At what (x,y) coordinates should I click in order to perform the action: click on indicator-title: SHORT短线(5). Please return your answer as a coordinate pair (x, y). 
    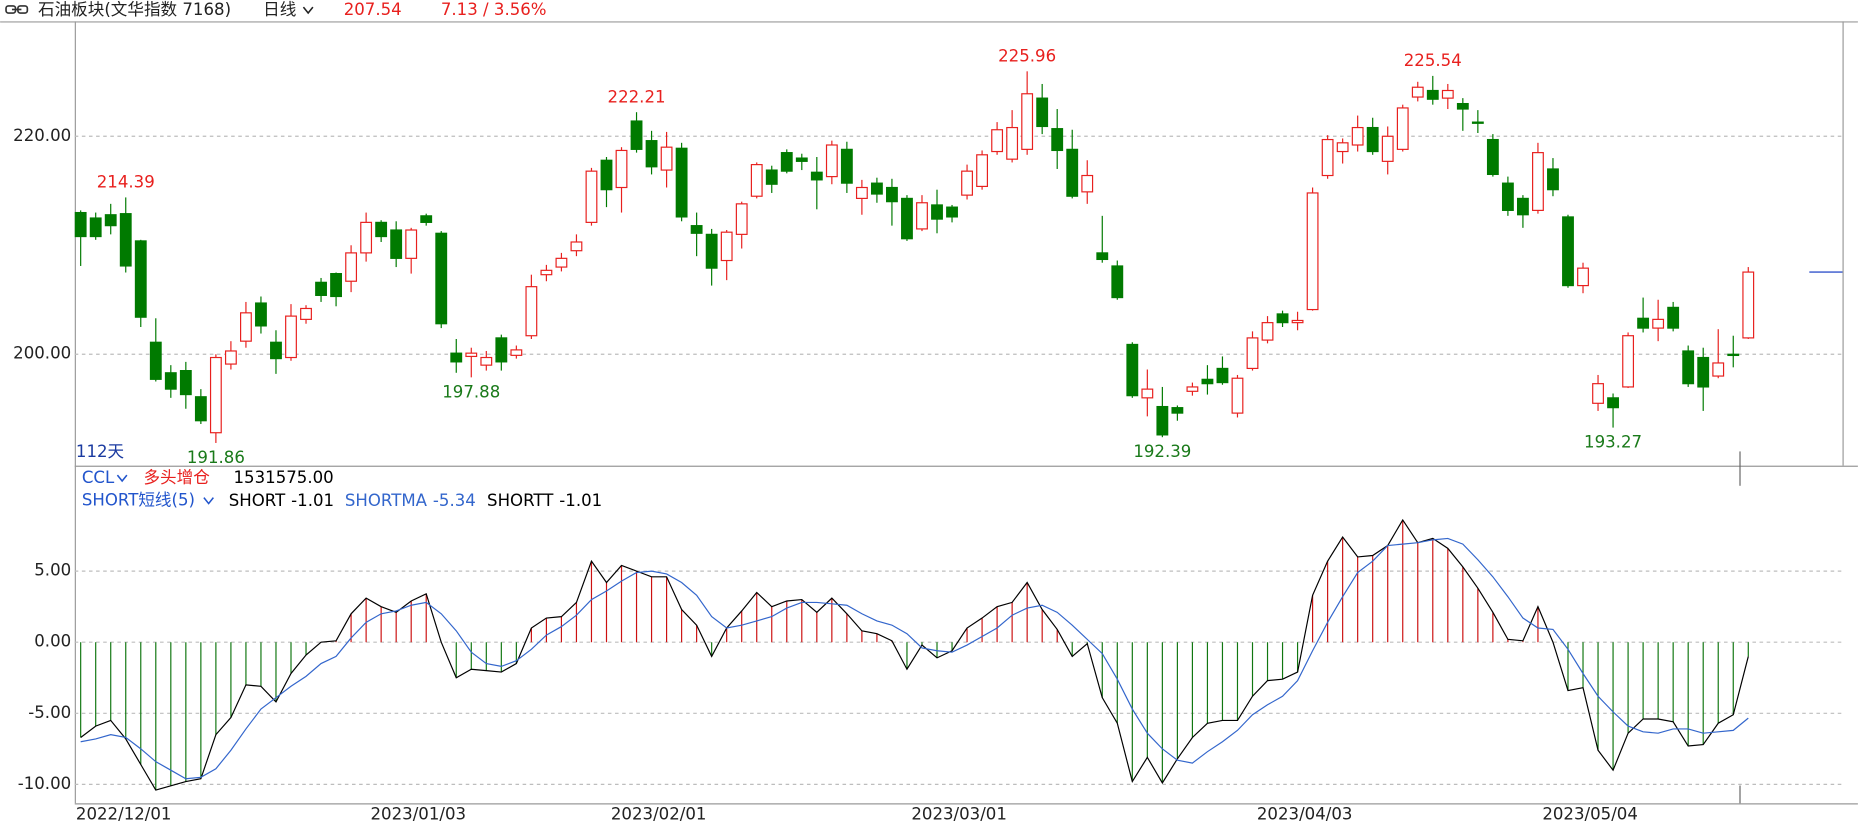
    Looking at the image, I should click on (138, 500).